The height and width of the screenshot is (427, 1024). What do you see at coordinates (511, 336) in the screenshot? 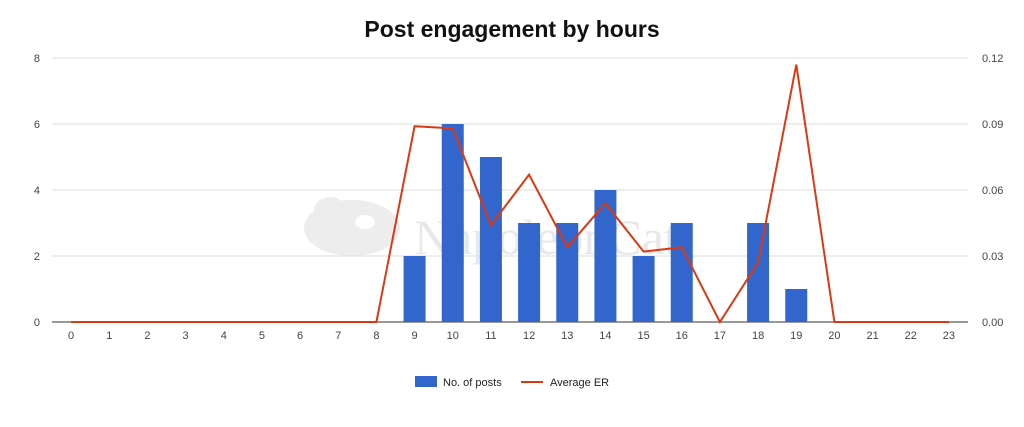
I see `x-axis: 0 1 2 3 4 5 6 7 8 9 10 11 12 13 14 15 16 17 18 19 20 21 22 23` at bounding box center [511, 336].